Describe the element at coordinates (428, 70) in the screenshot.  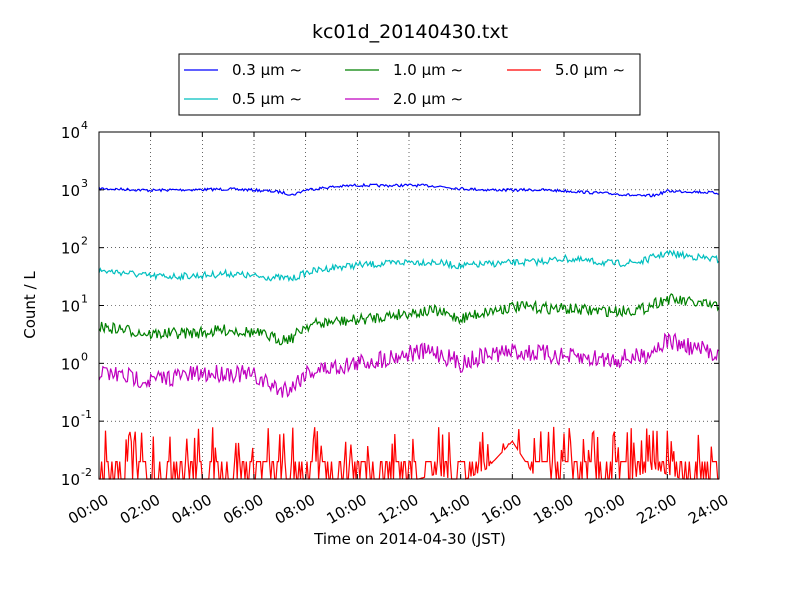
I see `legend-label: 1.0 μm ∼` at that location.